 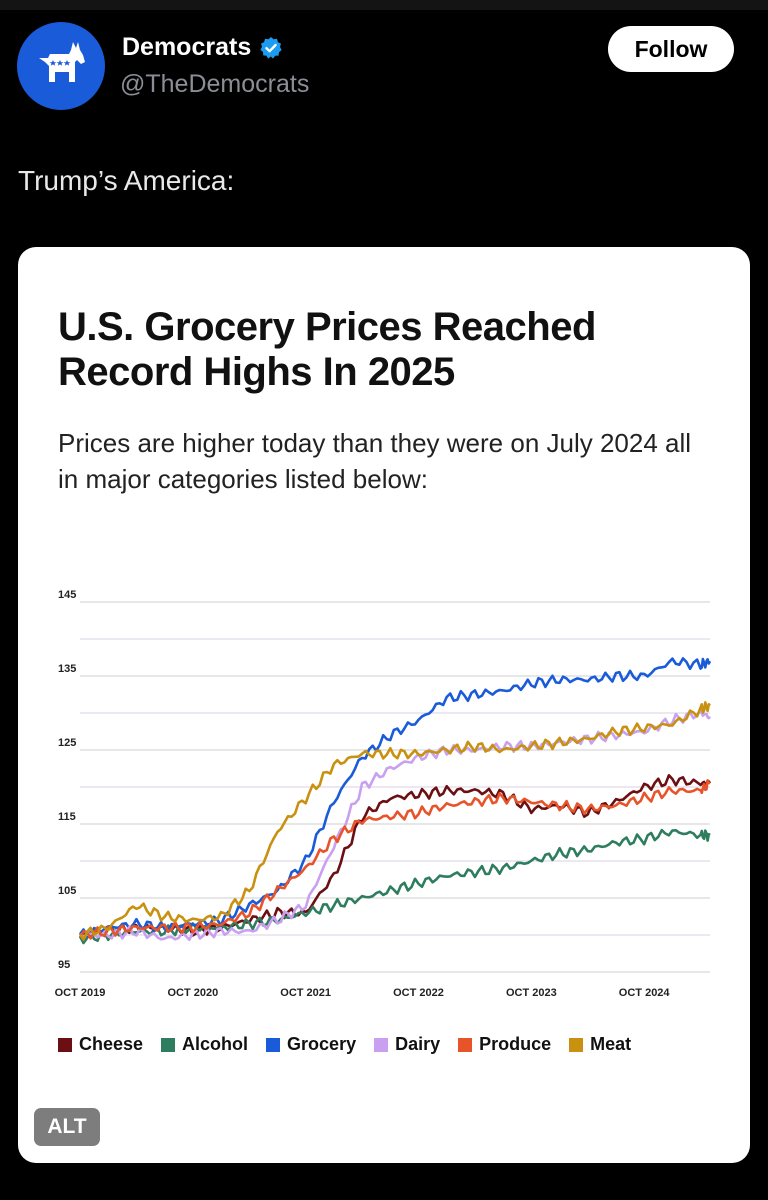 What do you see at coordinates (192, 993) in the screenshot?
I see `x-tick-label: OCT 2020` at bounding box center [192, 993].